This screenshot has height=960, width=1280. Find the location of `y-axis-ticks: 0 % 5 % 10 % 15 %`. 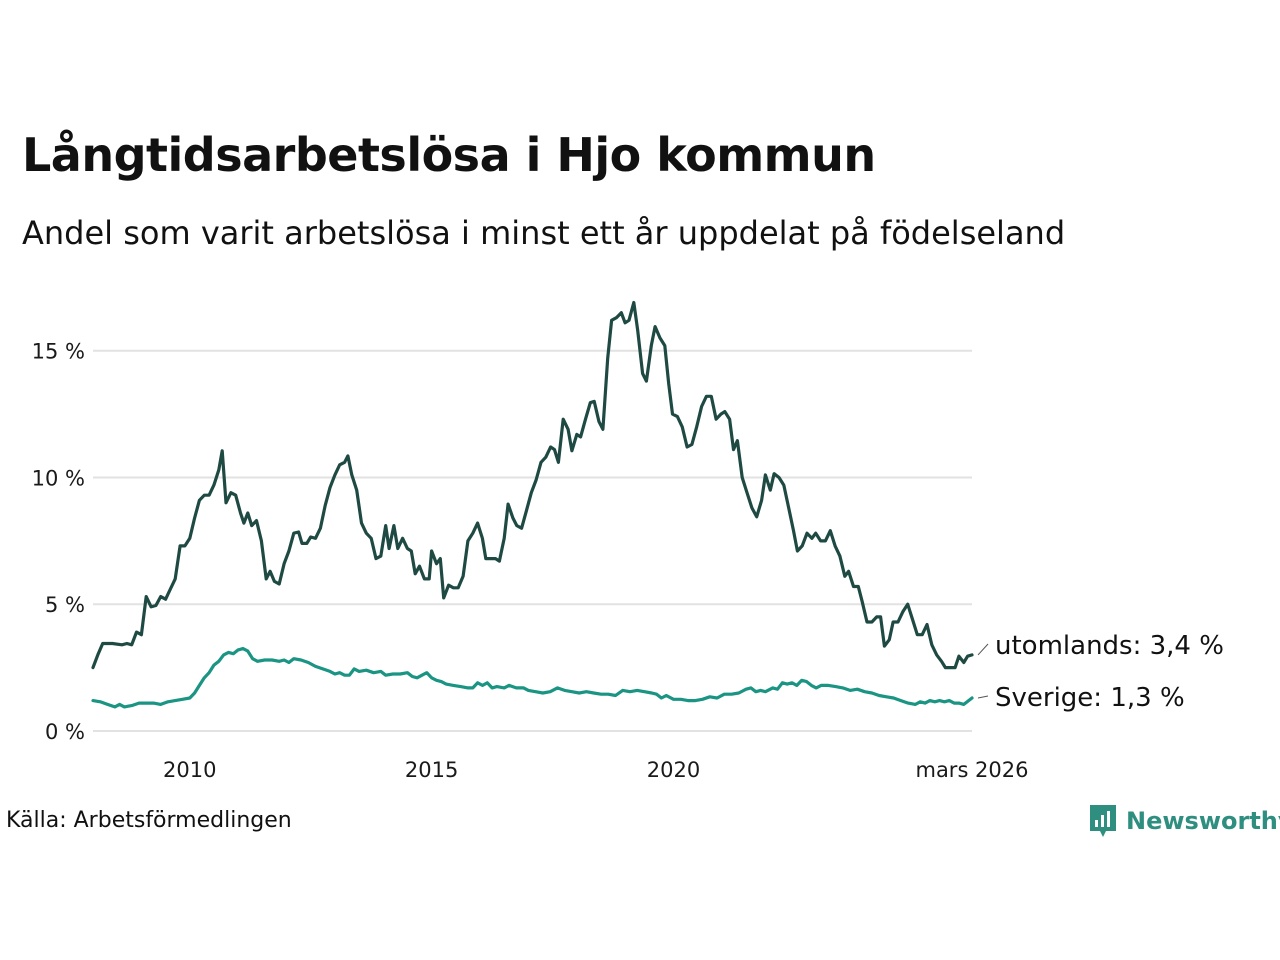

y-axis-ticks: 0 % 5 % 10 % 15 % is located at coordinates (58, 542).